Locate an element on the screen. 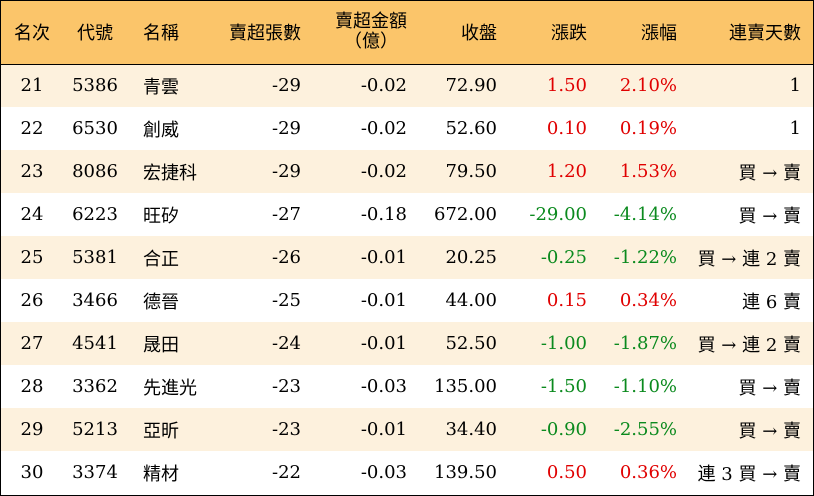 The height and width of the screenshot is (496, 814). table-row: 24 6223 旺矽 -27 -0.18 672.00 -29.00 -4.14% 買 → 賣 is located at coordinates (407, 214).